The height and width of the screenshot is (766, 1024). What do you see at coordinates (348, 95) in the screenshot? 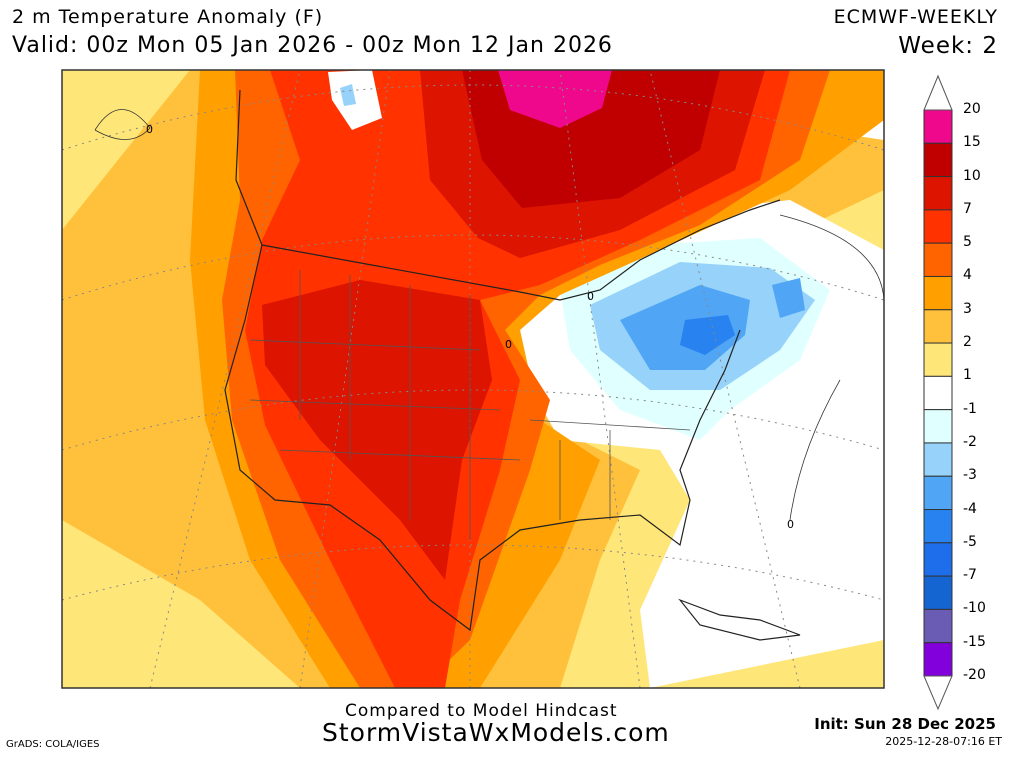
I see `anomaly-minus2-spot` at bounding box center [348, 95].